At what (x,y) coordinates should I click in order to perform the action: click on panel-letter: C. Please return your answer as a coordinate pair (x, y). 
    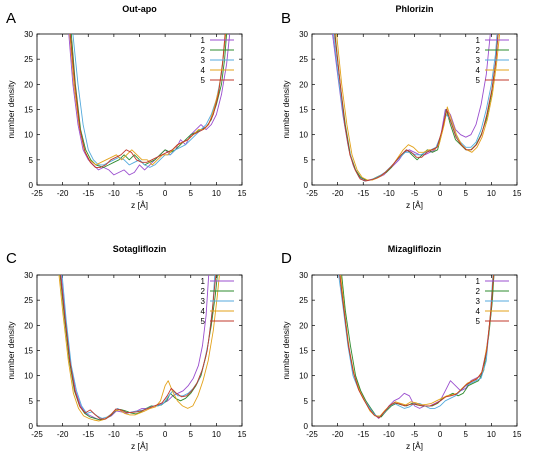
    Looking at the image, I should click on (11, 258).